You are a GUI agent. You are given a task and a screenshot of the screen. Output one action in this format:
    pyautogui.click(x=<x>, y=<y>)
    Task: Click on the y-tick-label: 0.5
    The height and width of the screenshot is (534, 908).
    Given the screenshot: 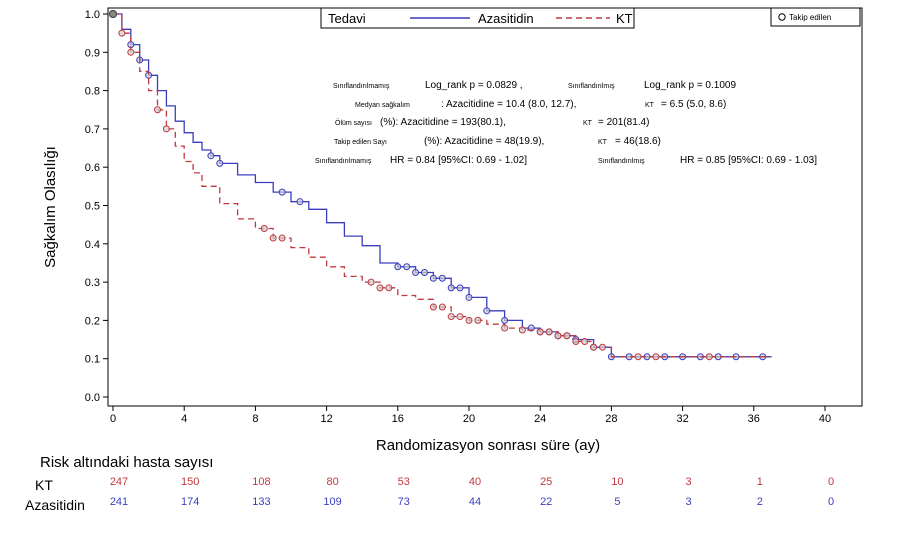 What is the action you would take?
    pyautogui.click(x=92, y=207)
    